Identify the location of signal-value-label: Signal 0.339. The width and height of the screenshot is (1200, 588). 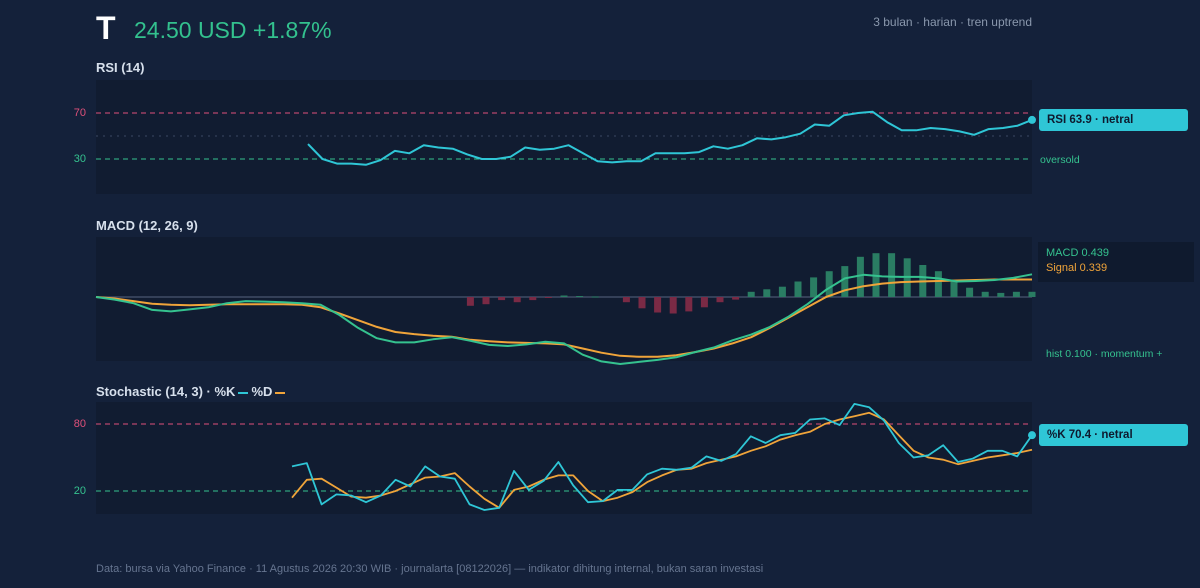
(1077, 268).